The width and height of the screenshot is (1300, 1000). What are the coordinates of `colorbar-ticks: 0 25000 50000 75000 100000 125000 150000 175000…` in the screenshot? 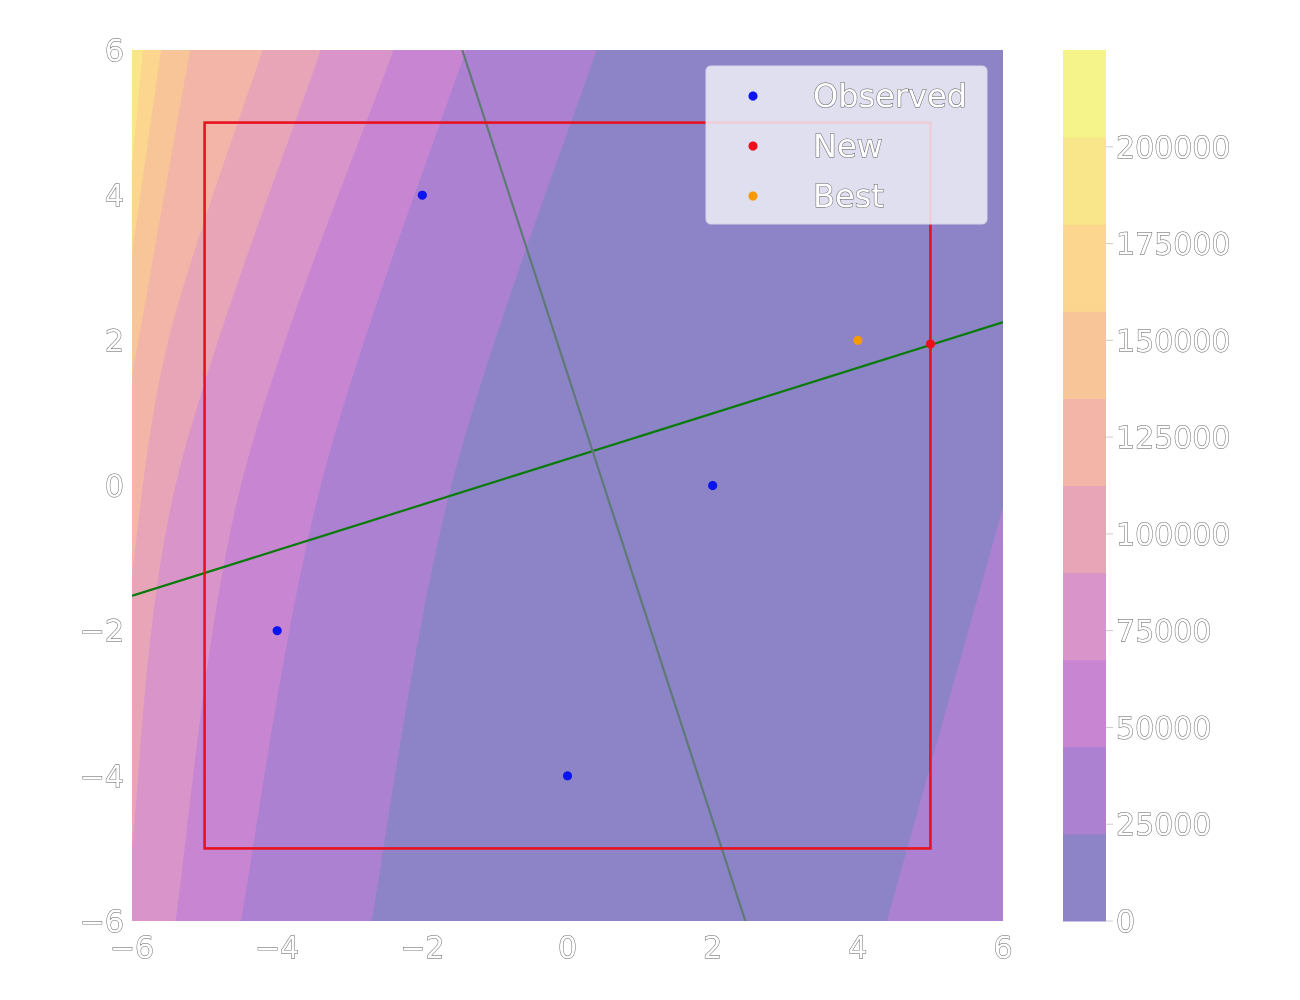 It's located at (1168, 535).